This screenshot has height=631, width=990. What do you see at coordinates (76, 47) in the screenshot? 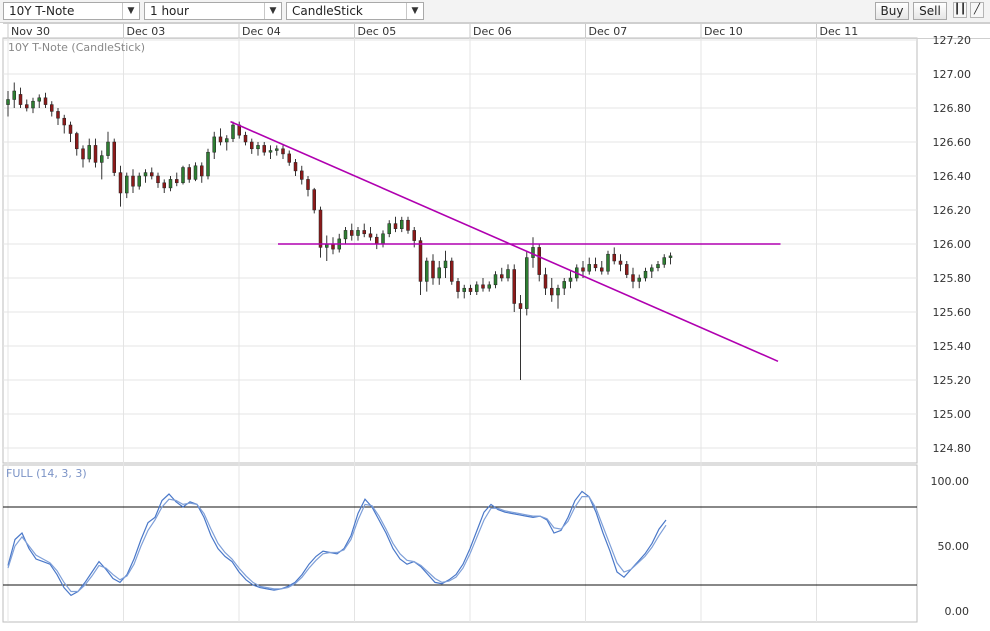
I see `price-chart-title: 10Y T-Note (CandleStick)` at bounding box center [76, 47].